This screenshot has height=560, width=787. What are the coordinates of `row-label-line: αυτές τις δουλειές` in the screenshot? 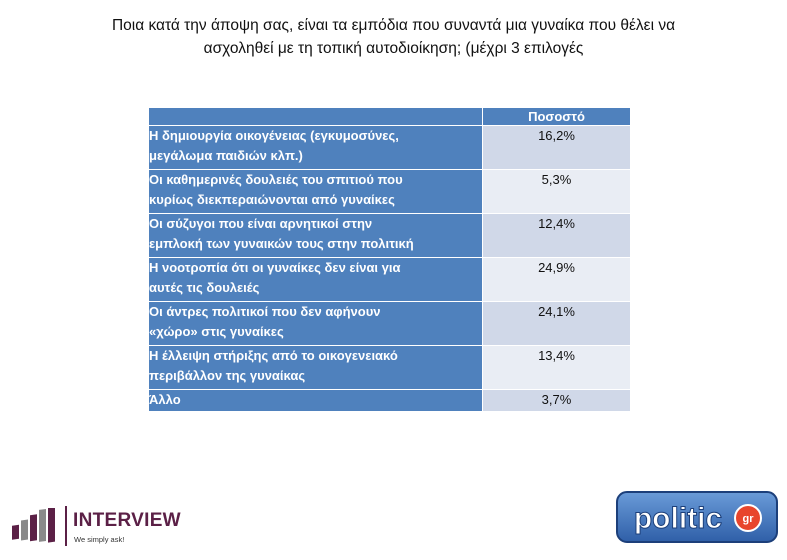 It's located at (204, 287).